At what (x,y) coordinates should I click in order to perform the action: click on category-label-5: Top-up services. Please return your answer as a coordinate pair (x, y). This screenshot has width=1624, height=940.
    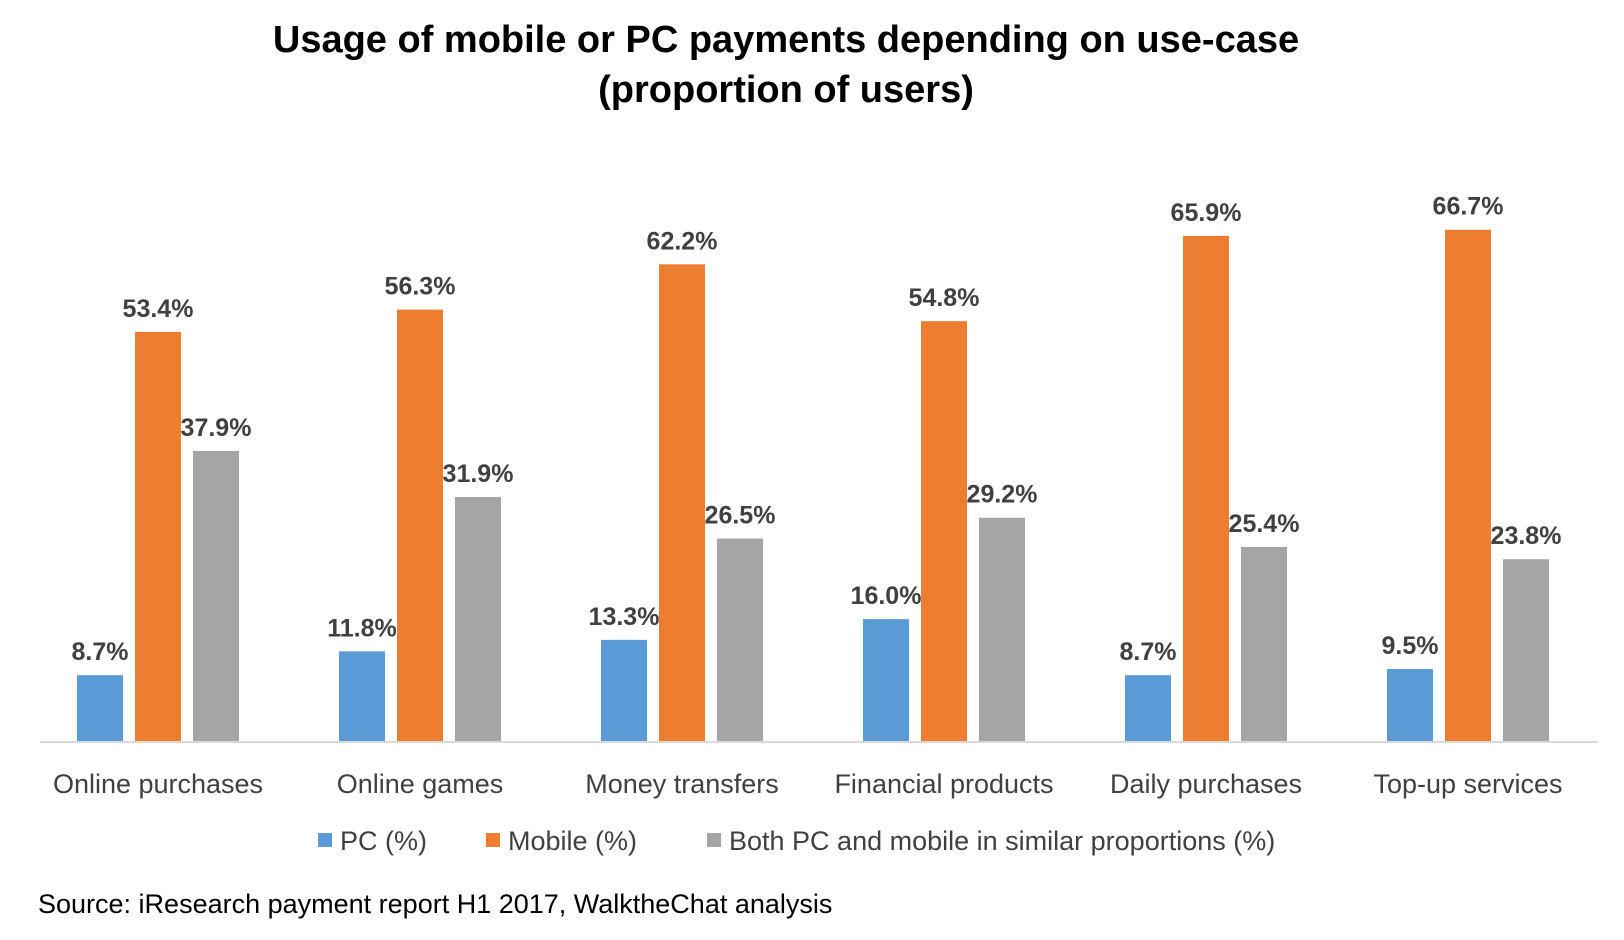
    Looking at the image, I should click on (1467, 784).